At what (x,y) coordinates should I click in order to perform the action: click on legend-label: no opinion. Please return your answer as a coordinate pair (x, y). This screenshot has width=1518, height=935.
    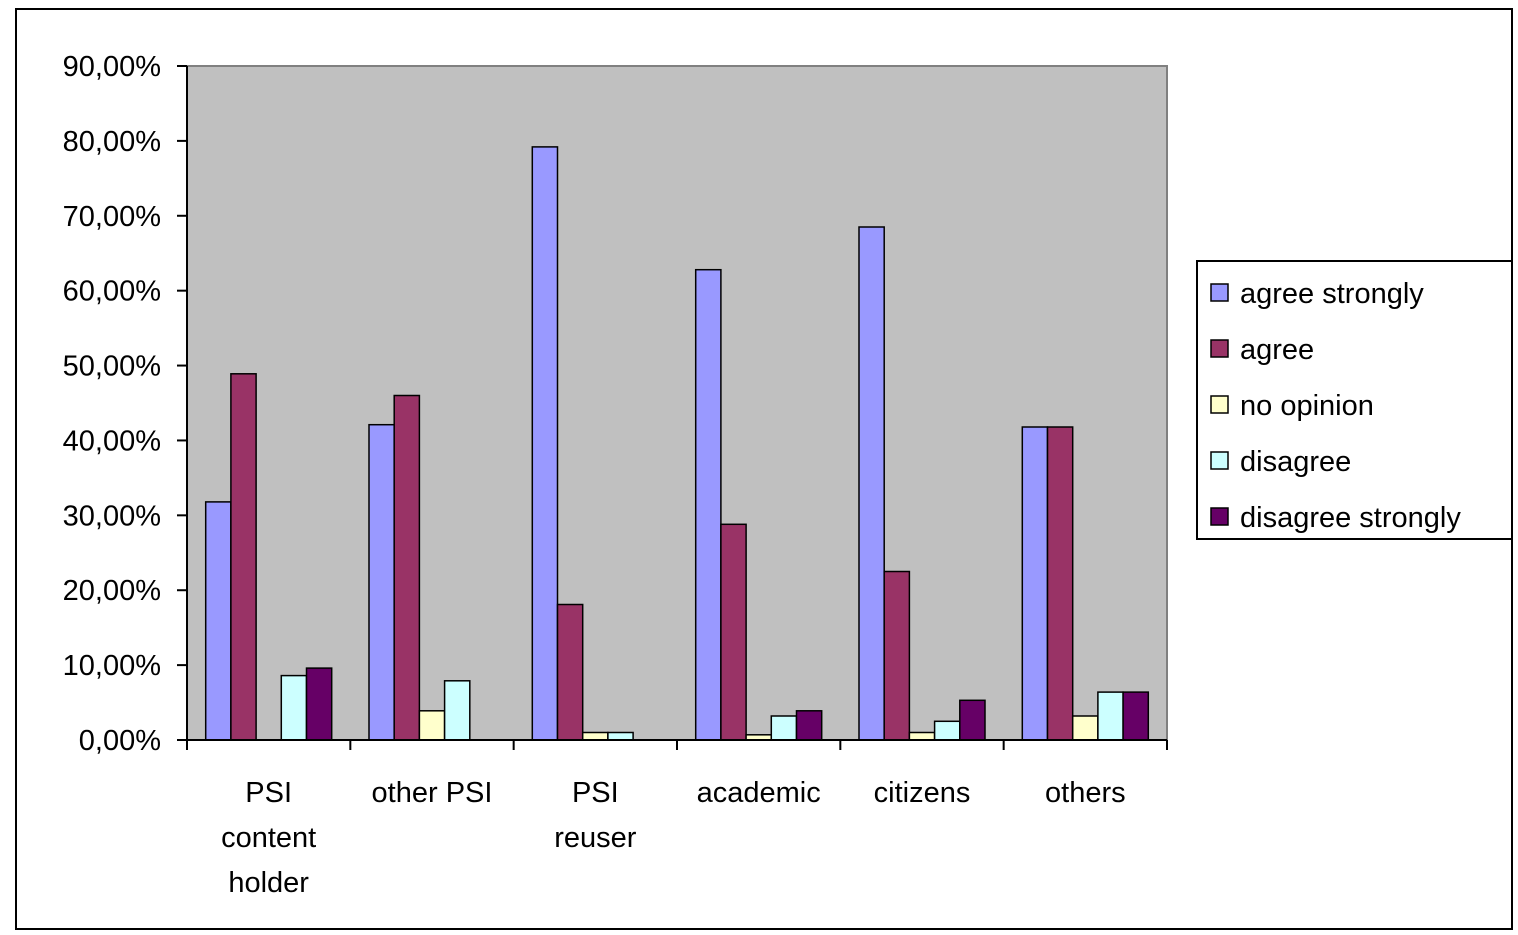
    Looking at the image, I should click on (1307, 406).